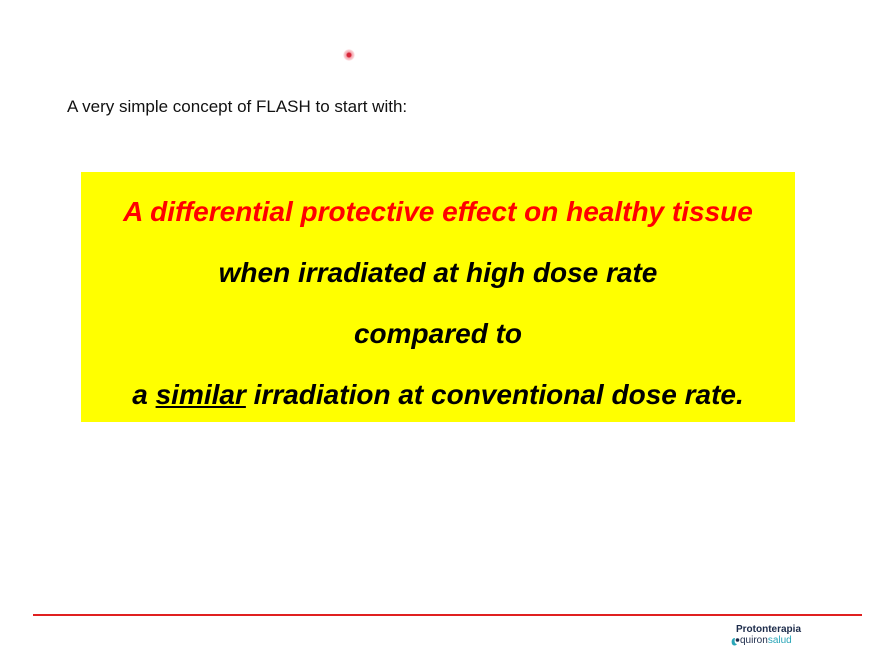  What do you see at coordinates (779, 640) in the screenshot?
I see `logo-sub-salud: salud` at bounding box center [779, 640].